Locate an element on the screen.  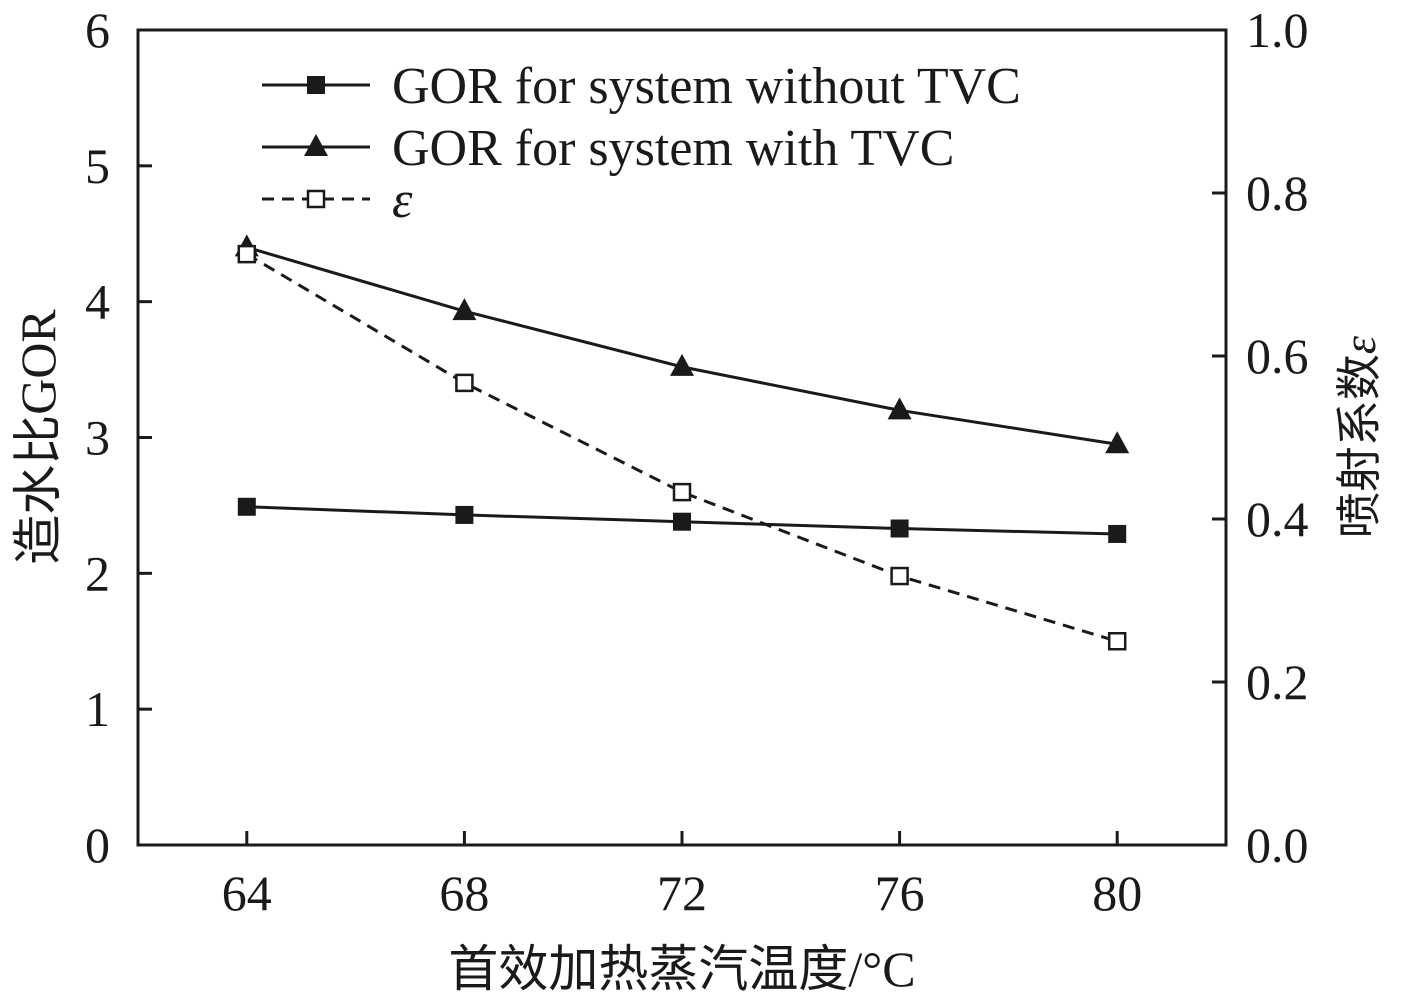
y-tick-label: 2 is located at coordinates (97, 573).